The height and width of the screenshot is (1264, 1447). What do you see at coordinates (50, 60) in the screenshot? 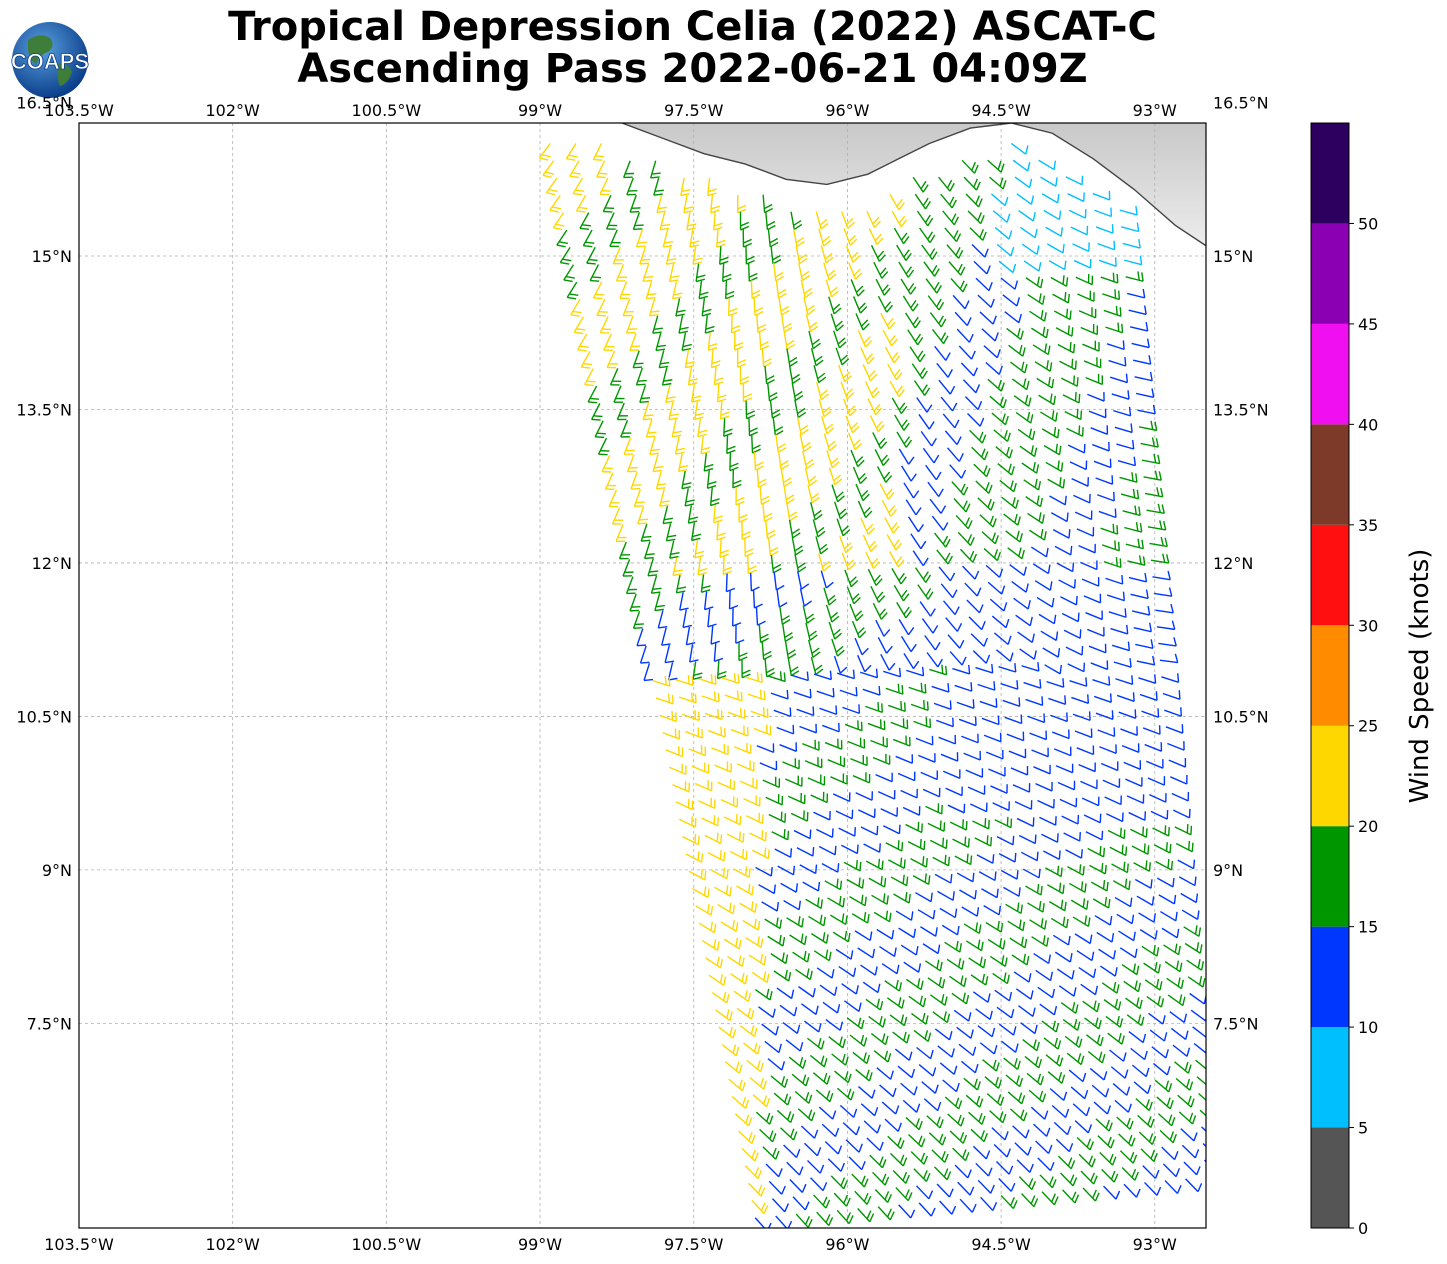
I see `coaps-logo: COAPS` at bounding box center [50, 60].